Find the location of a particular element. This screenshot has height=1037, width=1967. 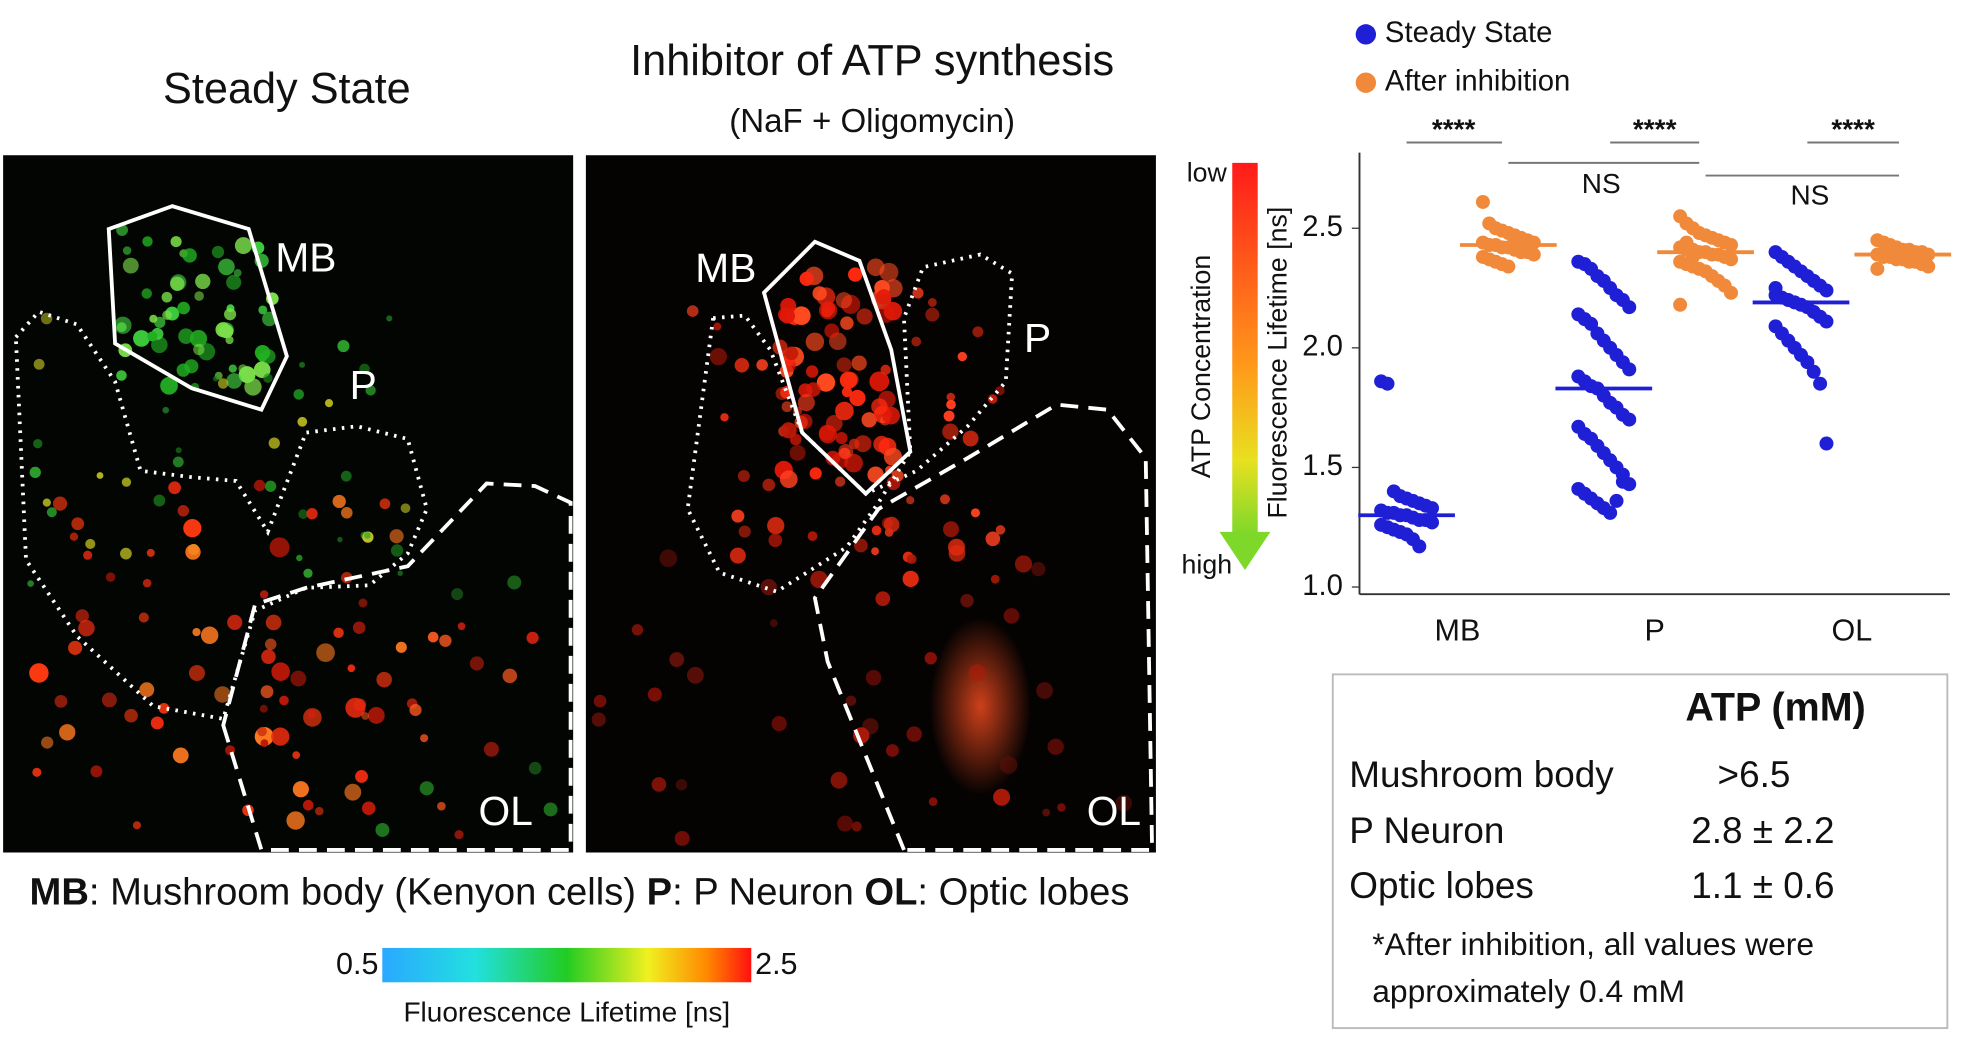

table-cell: 2.8 ± 2.2 is located at coordinates (1762, 830).